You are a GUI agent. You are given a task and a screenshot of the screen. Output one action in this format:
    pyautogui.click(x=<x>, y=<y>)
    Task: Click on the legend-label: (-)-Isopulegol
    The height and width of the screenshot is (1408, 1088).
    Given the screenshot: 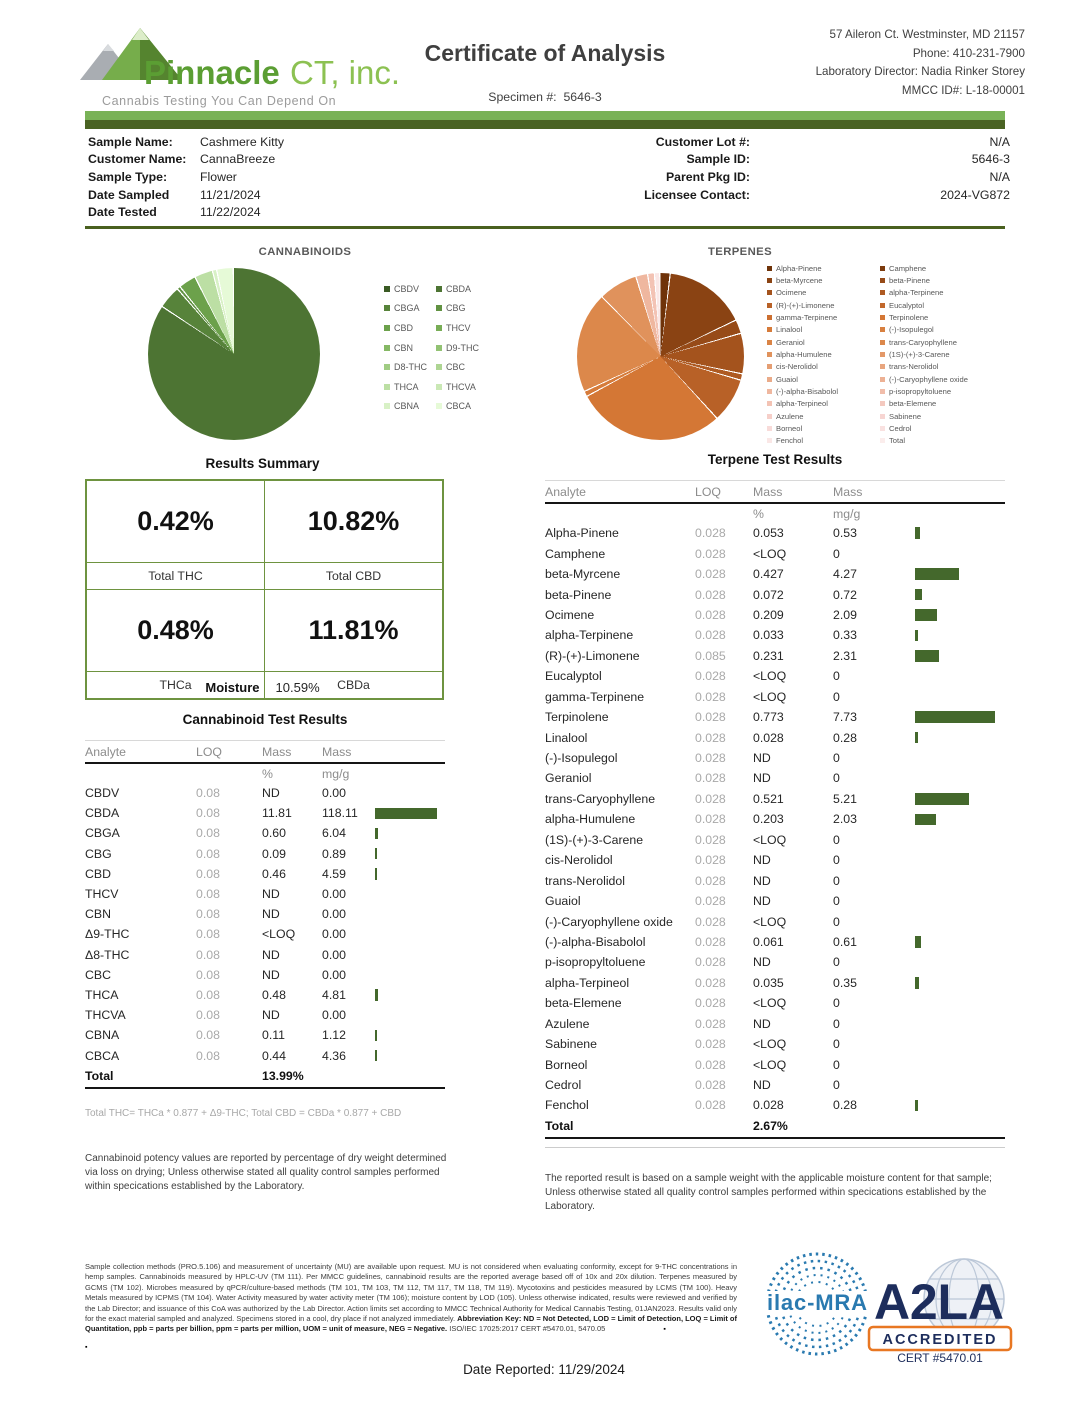 What is the action you would take?
    pyautogui.click(x=911, y=330)
    